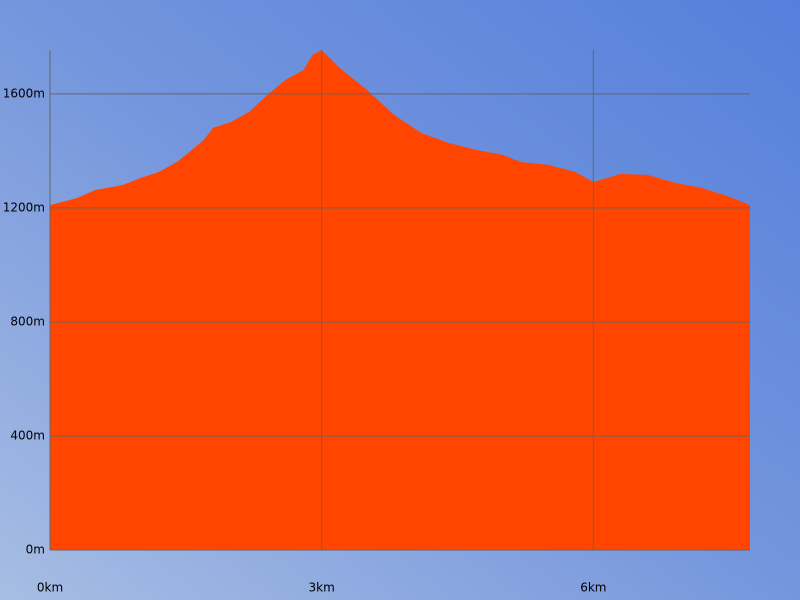 The image size is (800, 600). I want to click on y-tick-label: 800m, so click(27, 321).